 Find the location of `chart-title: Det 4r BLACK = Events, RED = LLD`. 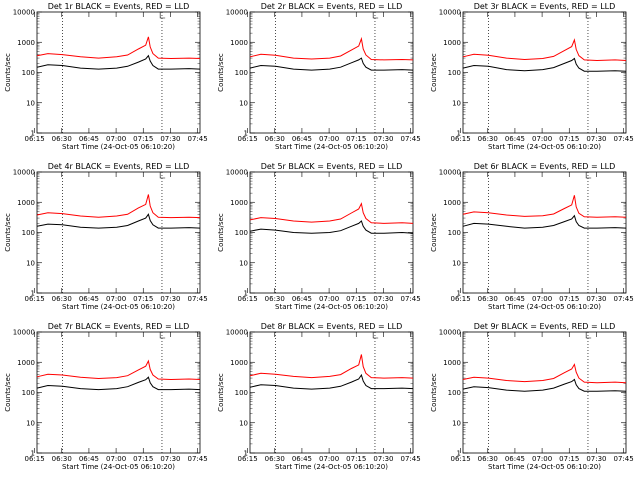

chart-title: Det 4r BLACK = Events, RED = LLD is located at coordinates (119, 166).